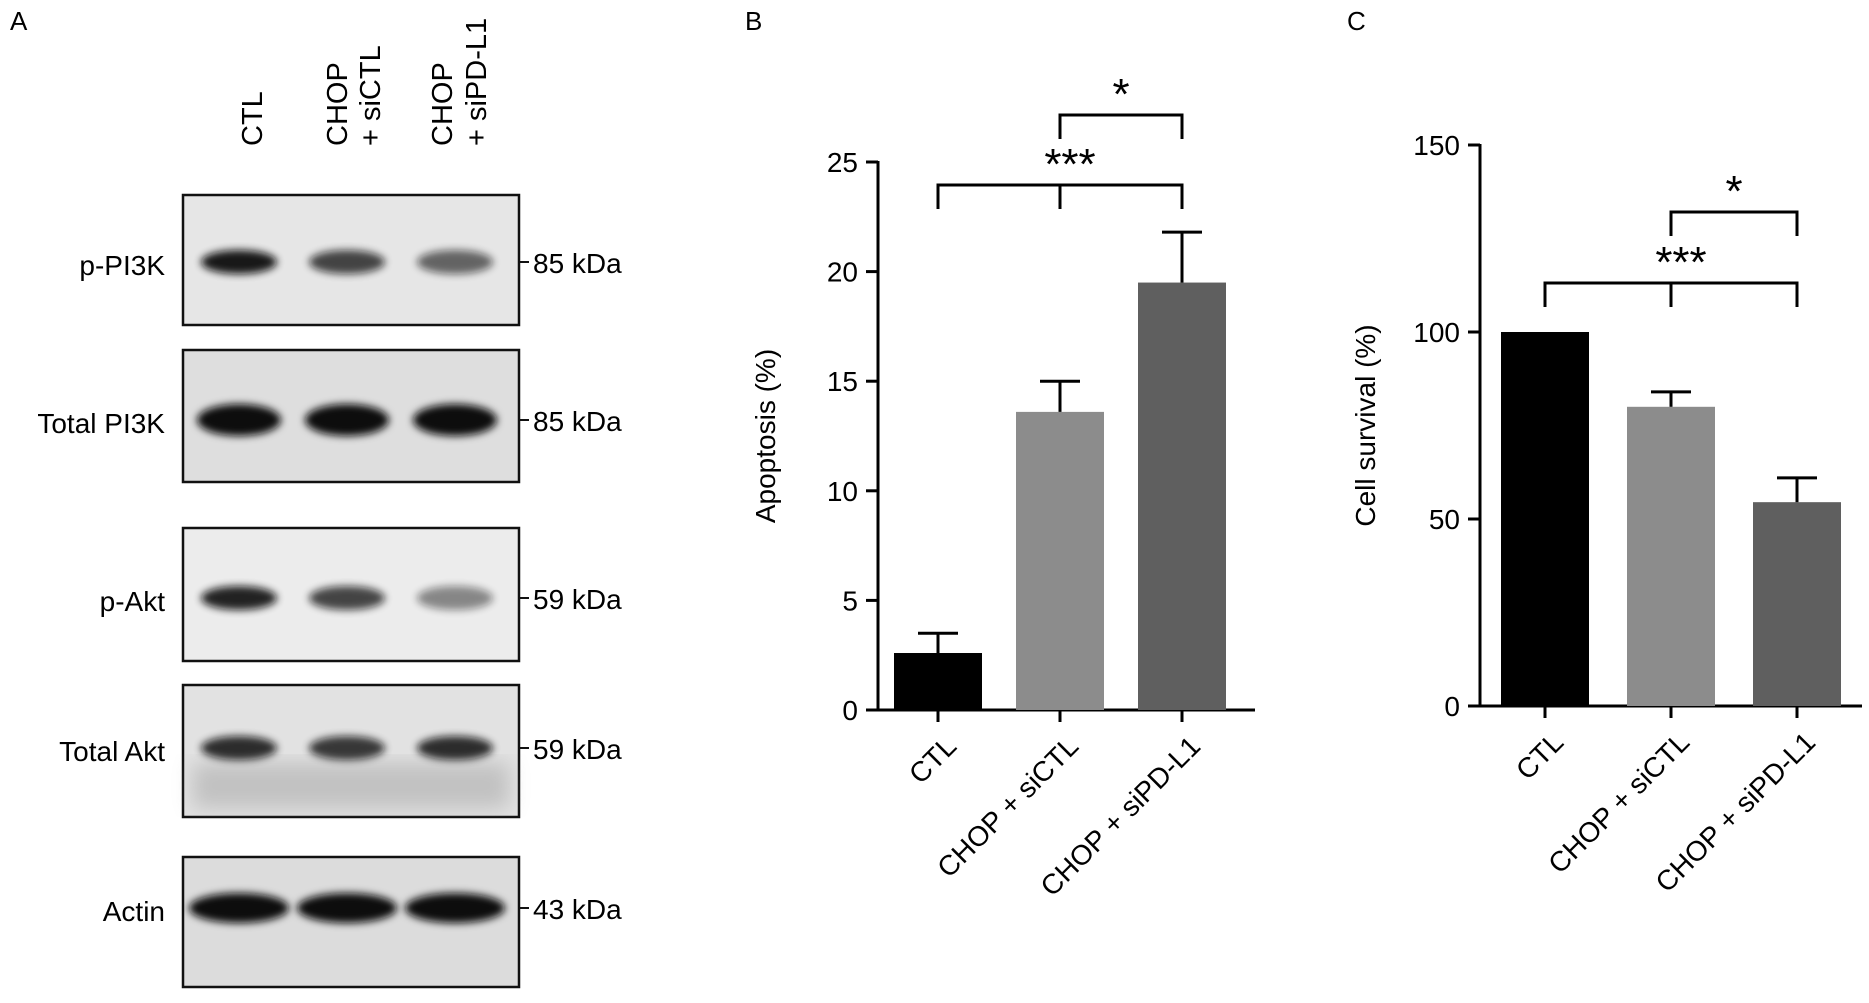 Image resolution: width=1869 pixels, height=1003 pixels. What do you see at coordinates (1436, 332) in the screenshot?
I see `y-tick-label: 100` at bounding box center [1436, 332].